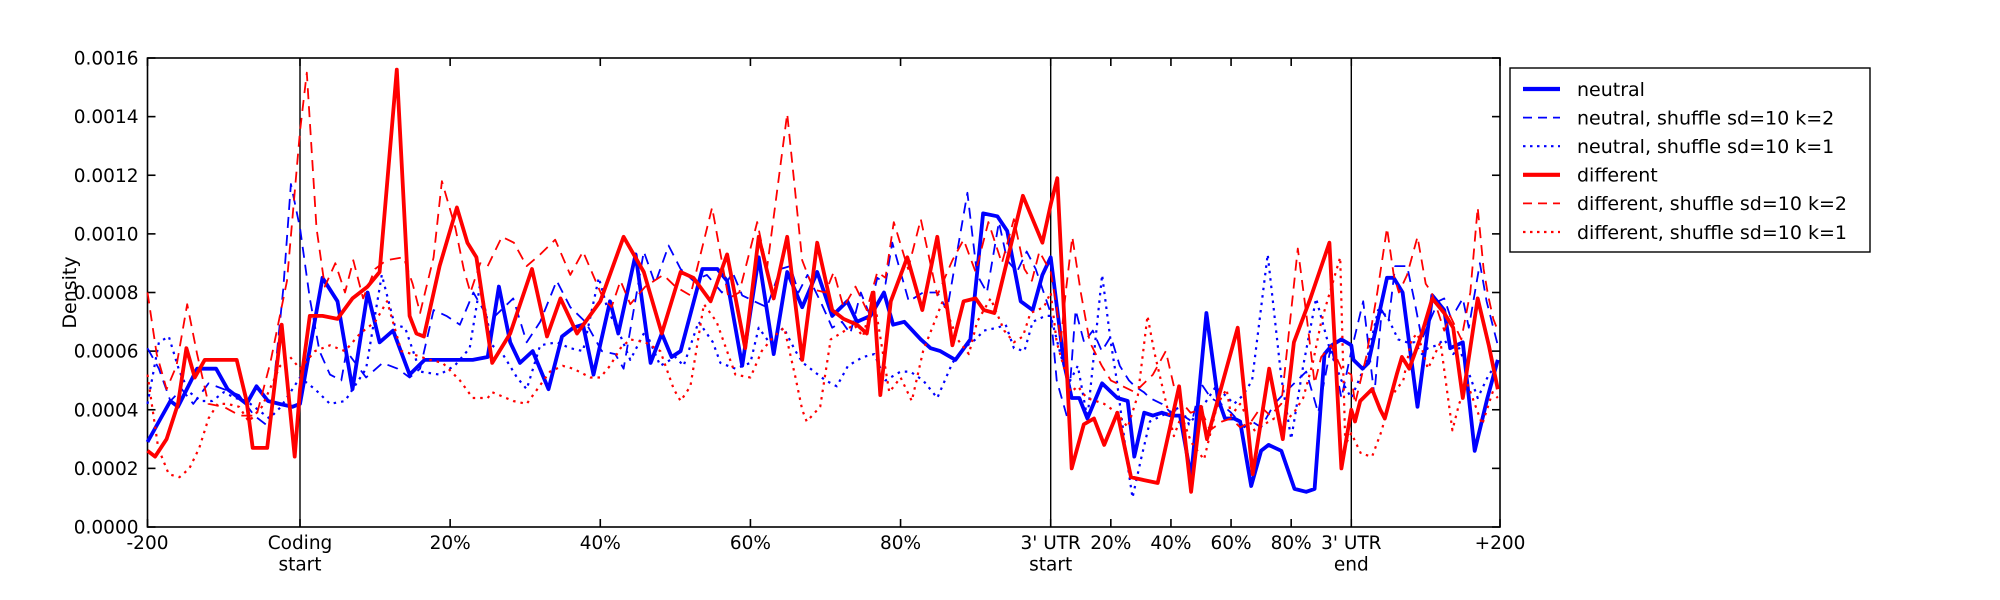 This screenshot has width=2000, height=600. Describe the element at coordinates (106, 352) in the screenshot. I see `y-tick-label: 0.0006` at that location.